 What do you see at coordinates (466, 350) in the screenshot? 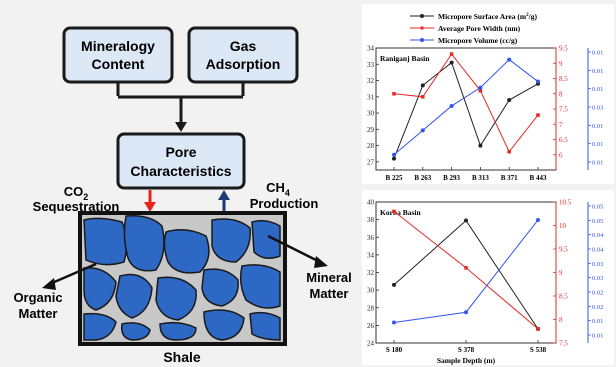
I see `x-tick-label: S 378` at bounding box center [466, 350].